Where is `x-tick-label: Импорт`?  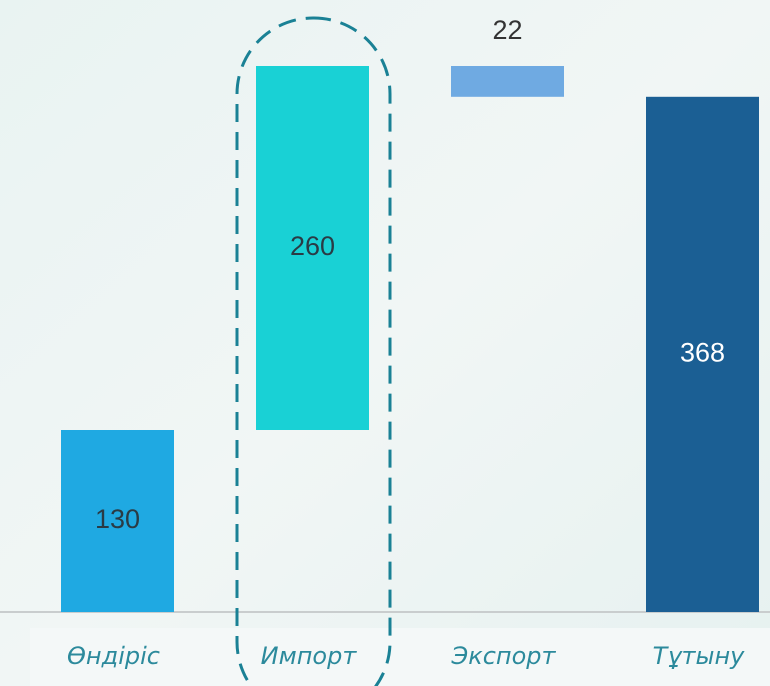 x-tick-label: Импорт is located at coordinates (309, 656).